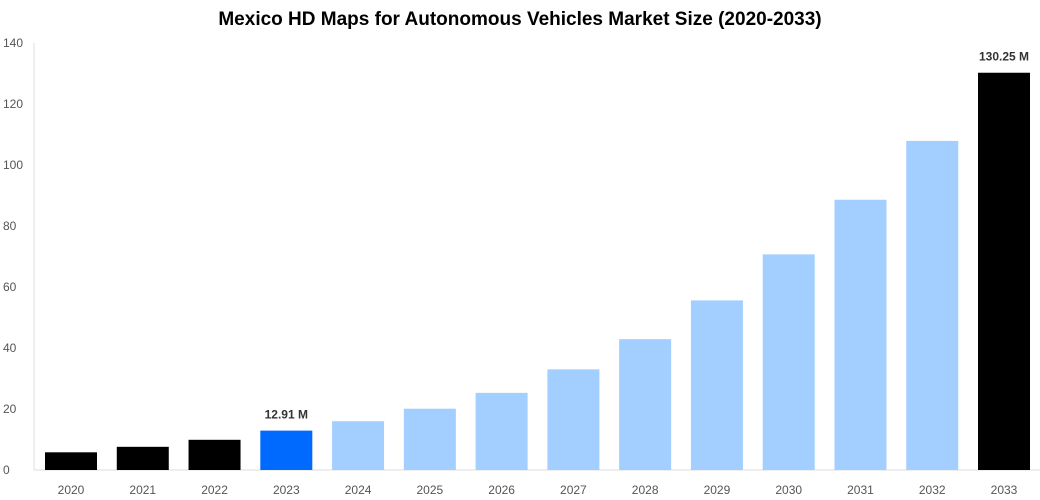 The width and height of the screenshot is (1040, 500). Describe the element at coordinates (716, 385) in the screenshot. I see `bar-2029` at that location.